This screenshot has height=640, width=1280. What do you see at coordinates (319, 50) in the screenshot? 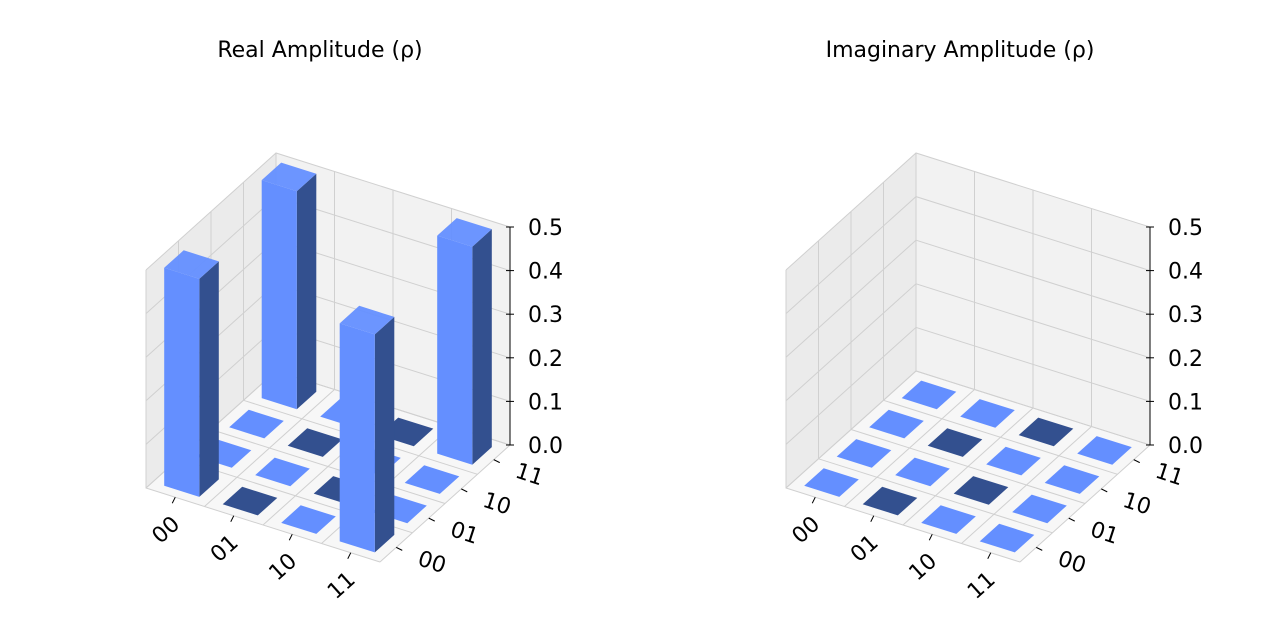
I see `real-amplitude-title: Real Amplitude (ρ)` at bounding box center [319, 50].